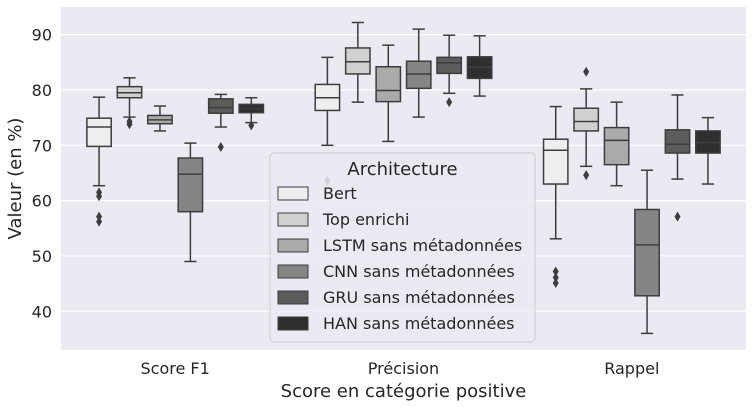  What do you see at coordinates (365, 219) in the screenshot?
I see `legend-entry: Top enrichi` at bounding box center [365, 219].